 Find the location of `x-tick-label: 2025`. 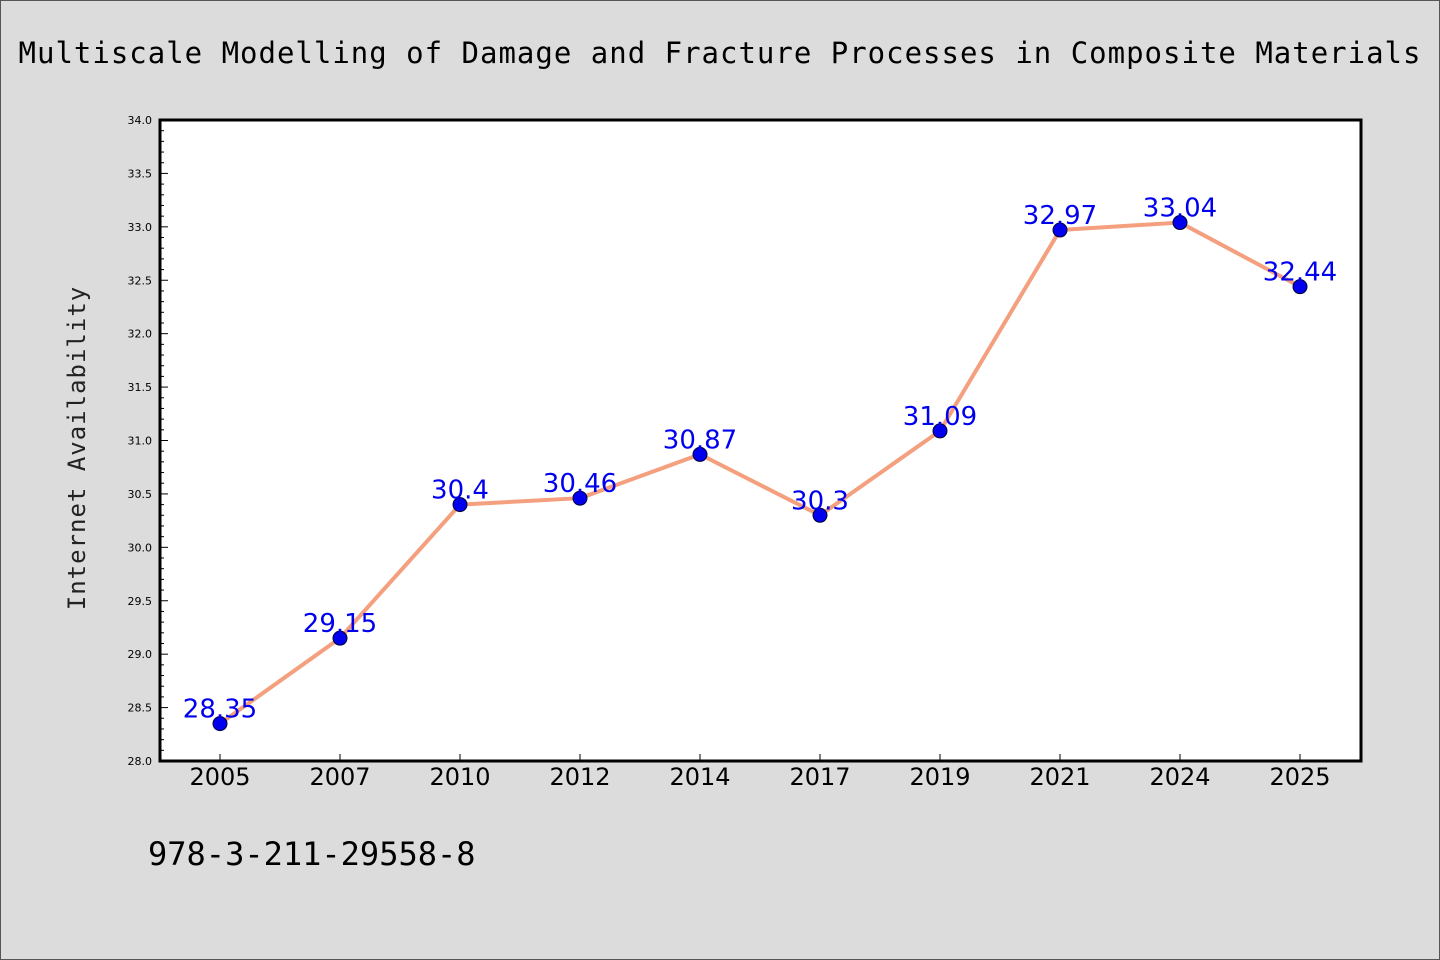

x-tick-label: 2025 is located at coordinates (1299, 777).